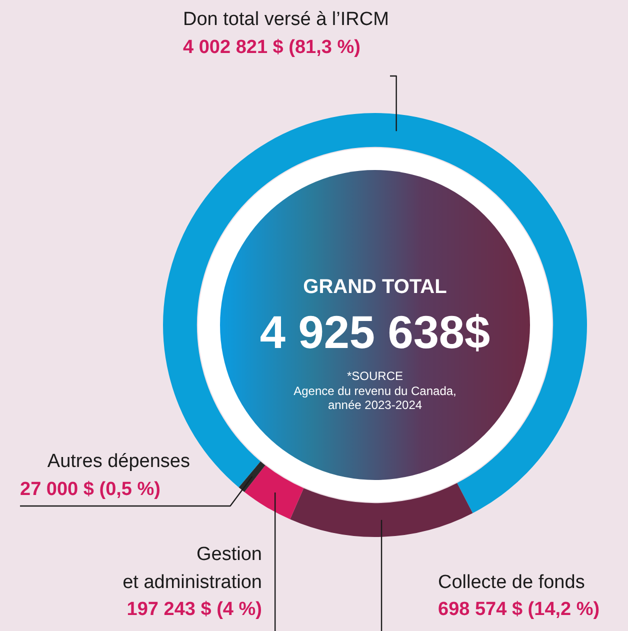  Describe the element at coordinates (375, 332) in the screenshot. I see `text: 4 925 638$` at that location.